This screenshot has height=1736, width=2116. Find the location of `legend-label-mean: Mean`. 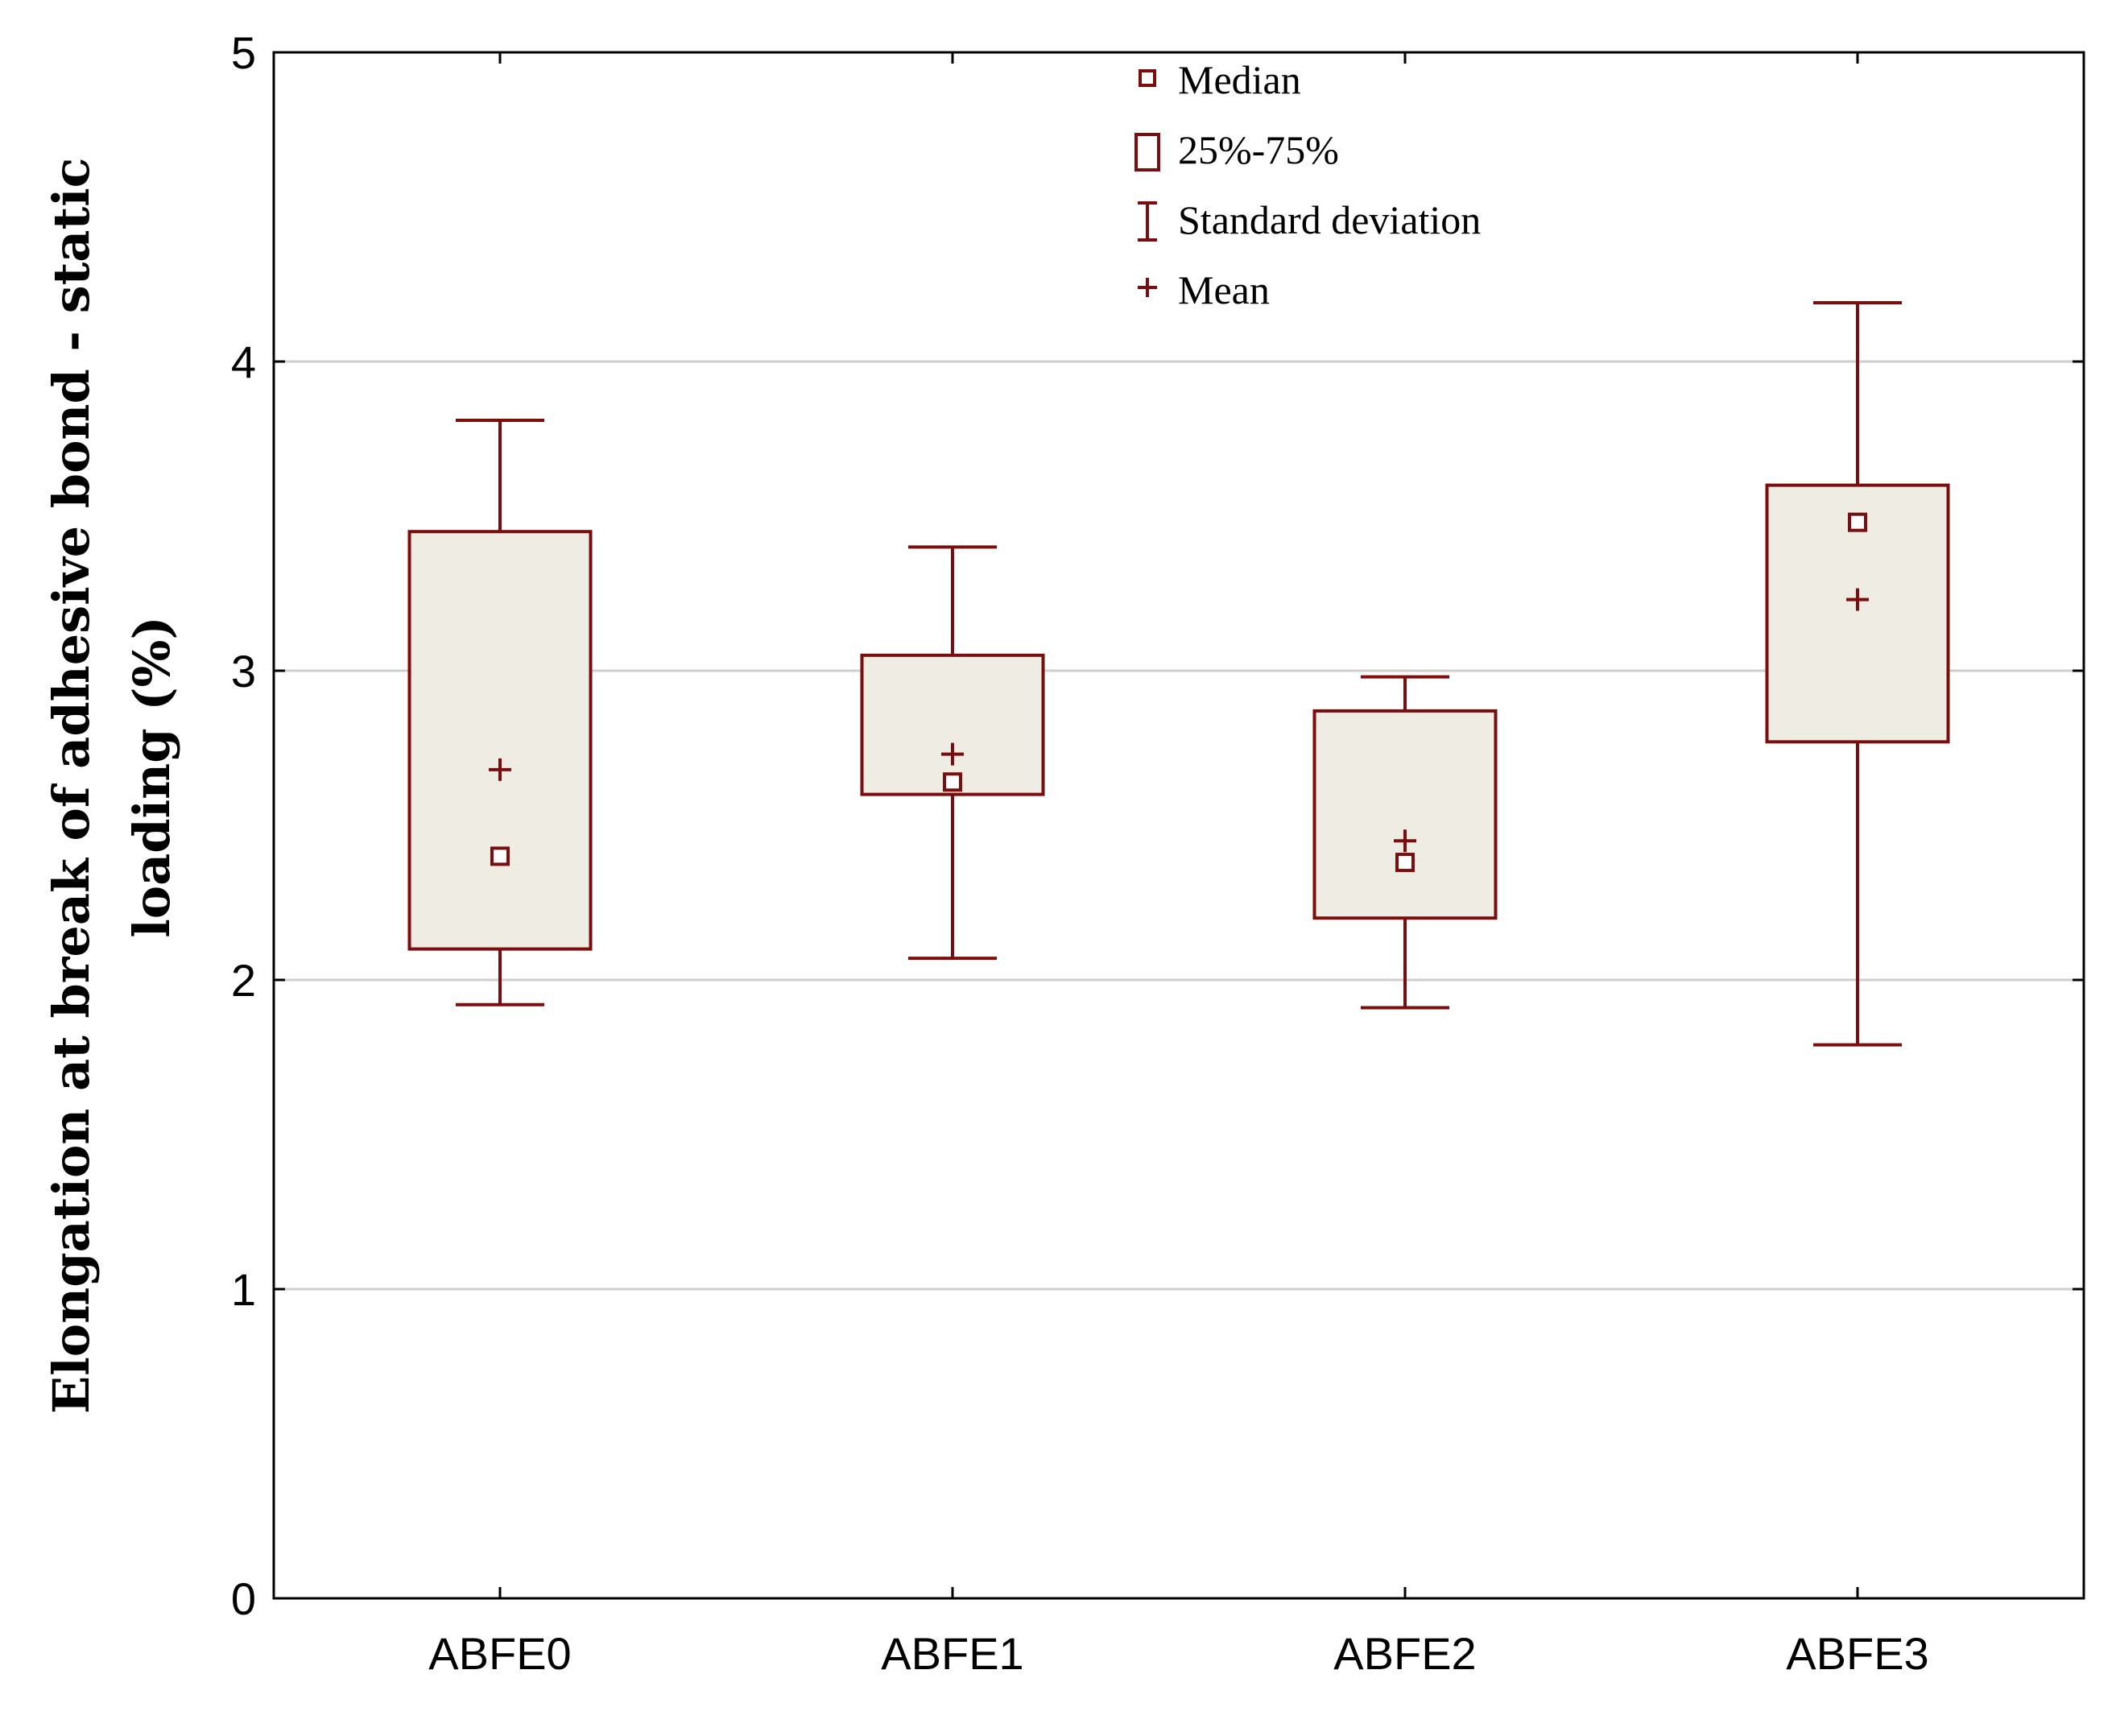

legend-label-mean: Mean is located at coordinates (1224, 290).